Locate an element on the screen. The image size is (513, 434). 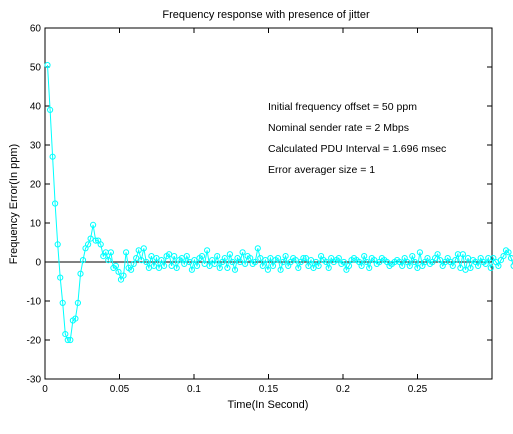
y-tick-label: -20 is located at coordinates (34, 341).